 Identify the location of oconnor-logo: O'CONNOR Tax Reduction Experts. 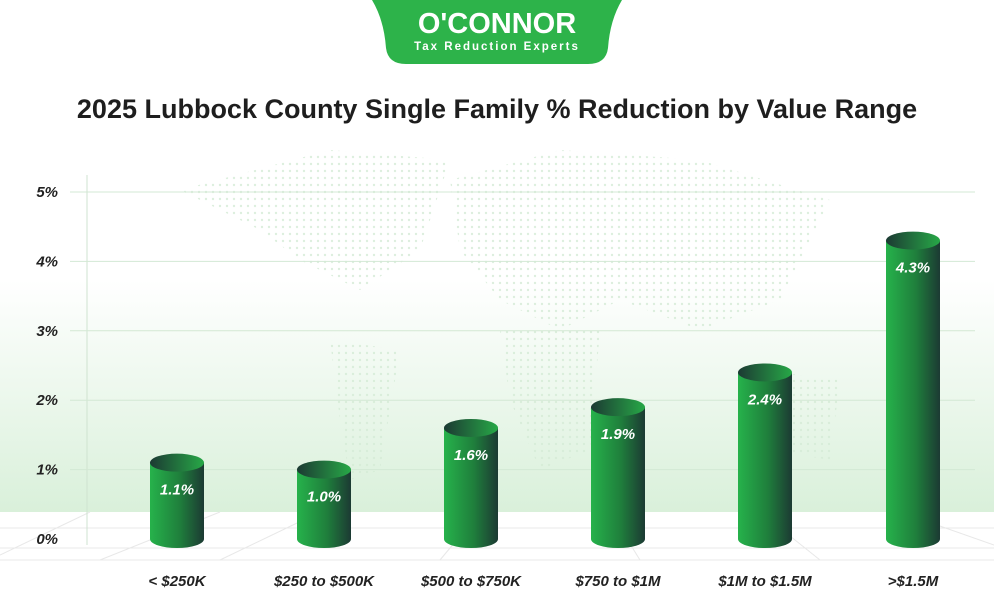
(497, 32).